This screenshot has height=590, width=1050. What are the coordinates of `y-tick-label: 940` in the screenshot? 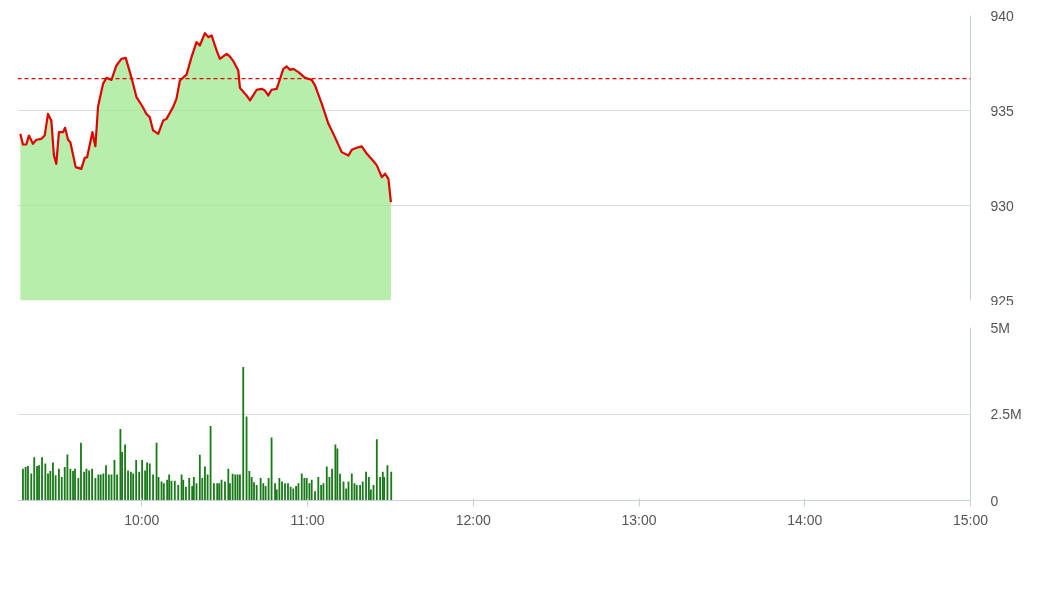 It's located at (1002, 15).